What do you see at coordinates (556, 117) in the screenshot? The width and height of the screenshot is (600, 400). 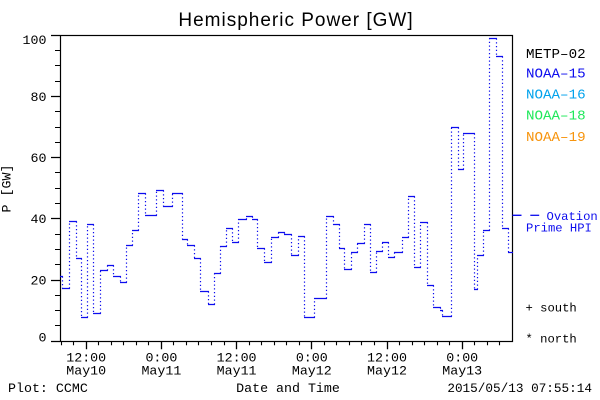 I see `svg-text: NOAA–18` at bounding box center [556, 117].